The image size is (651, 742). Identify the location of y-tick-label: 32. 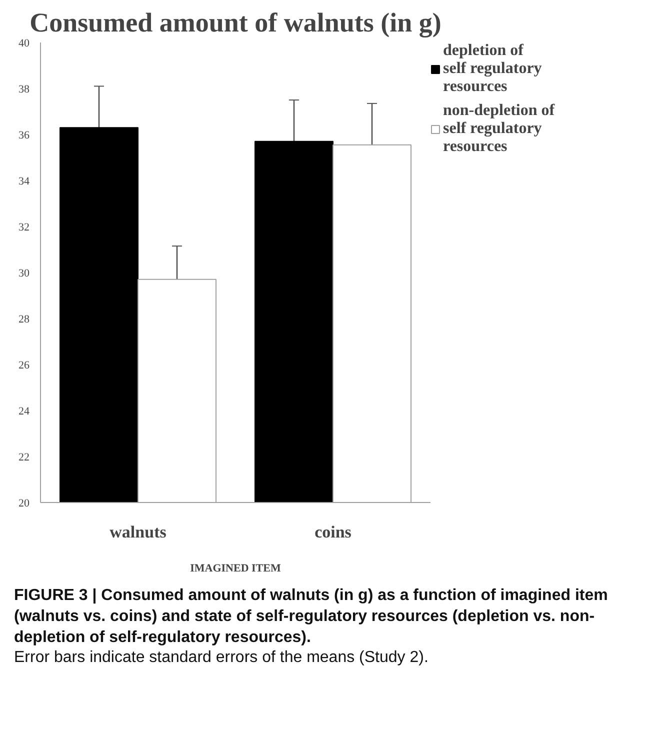
(24, 228).